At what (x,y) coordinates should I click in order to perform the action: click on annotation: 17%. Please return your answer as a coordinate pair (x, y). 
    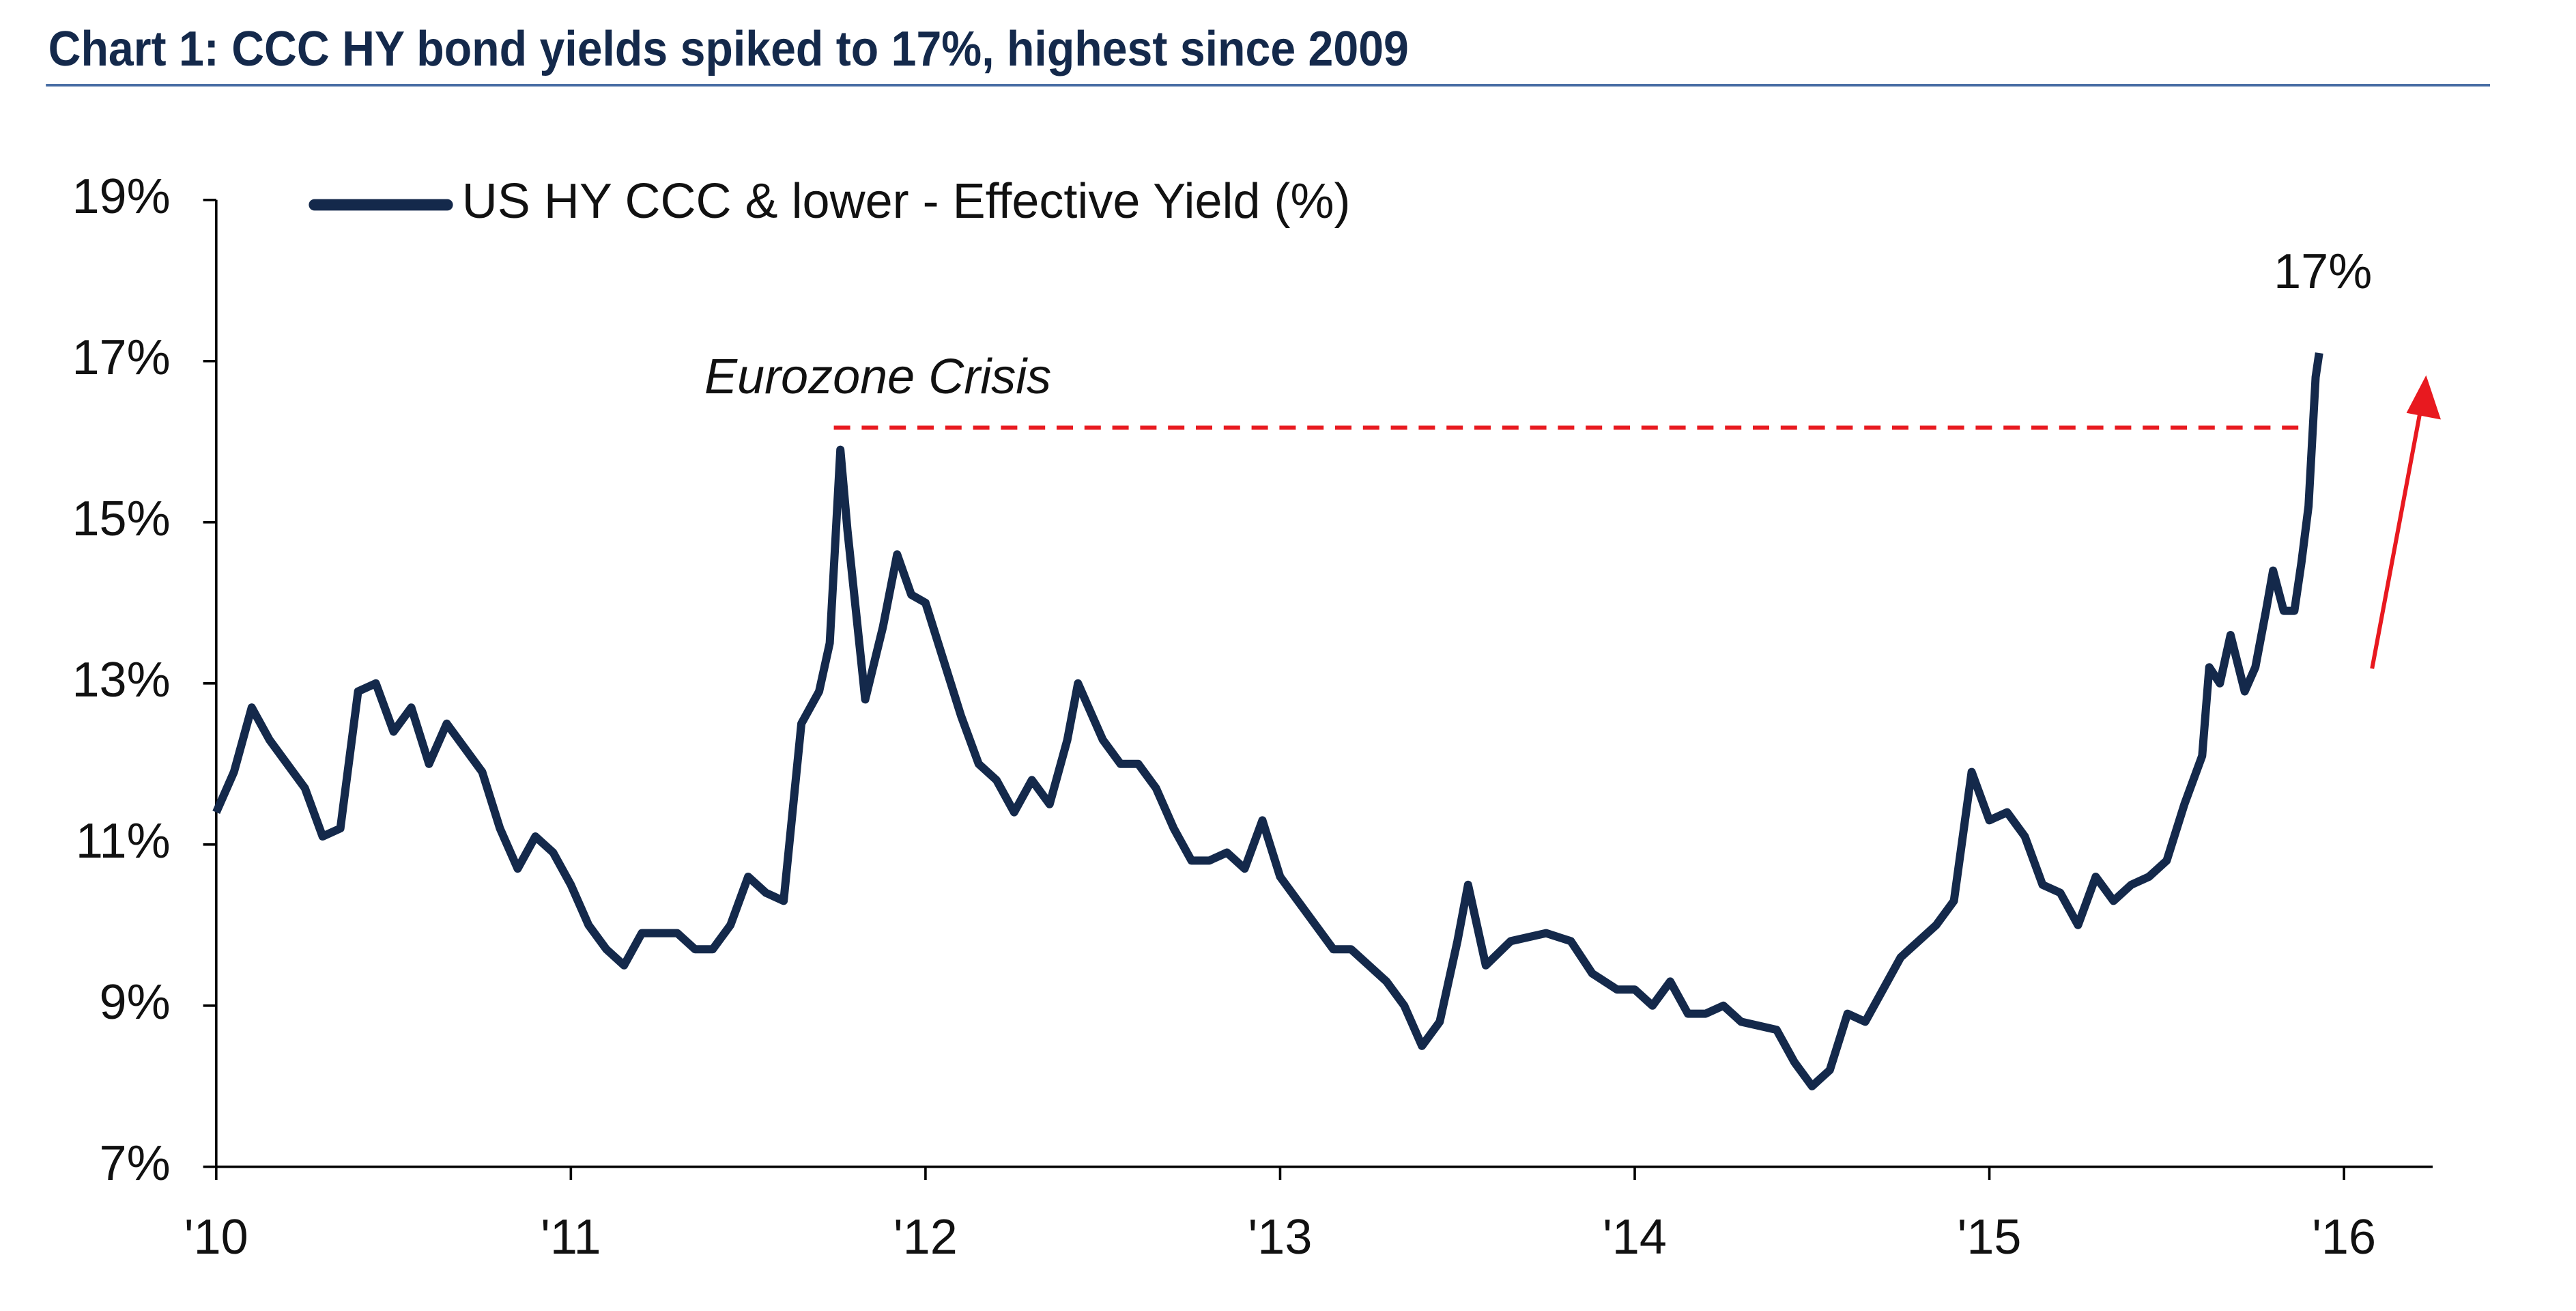
    Looking at the image, I should click on (2323, 271).